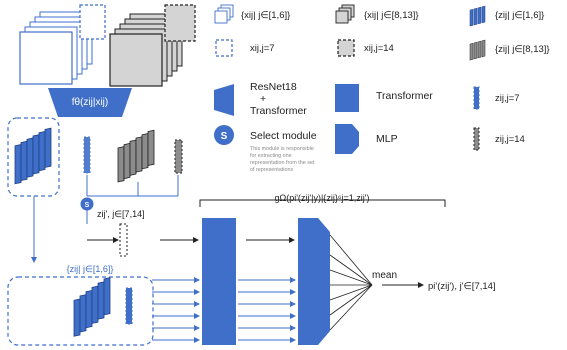 The image size is (567, 350). Describe the element at coordinates (321, 198) in the screenshot. I see `g-omega-label: gΩ(pi'(zij'|y)|{zij}⁶j=1,zij')` at that location.